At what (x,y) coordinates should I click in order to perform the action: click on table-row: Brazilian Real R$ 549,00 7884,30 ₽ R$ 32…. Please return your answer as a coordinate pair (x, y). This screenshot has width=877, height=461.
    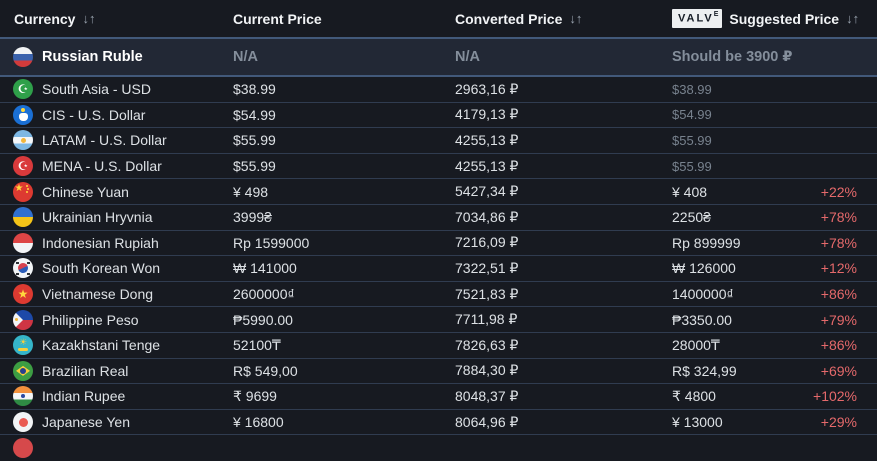
    Looking at the image, I should click on (438, 372).